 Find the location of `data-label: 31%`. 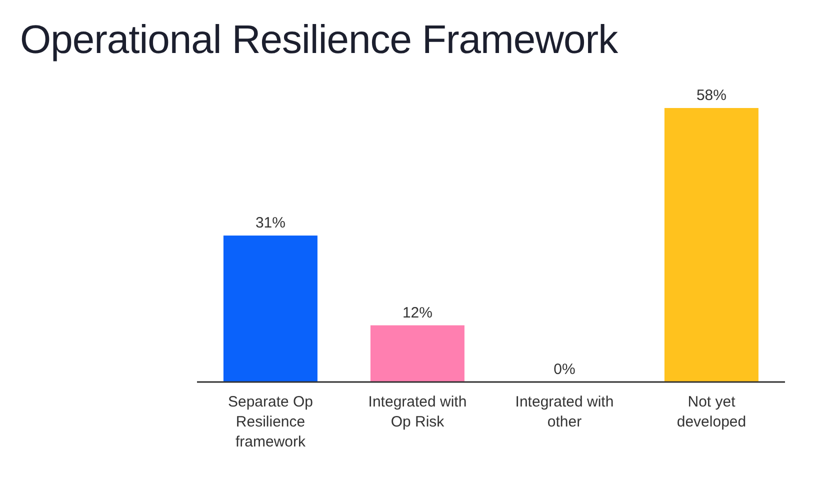

data-label: 31% is located at coordinates (270, 223).